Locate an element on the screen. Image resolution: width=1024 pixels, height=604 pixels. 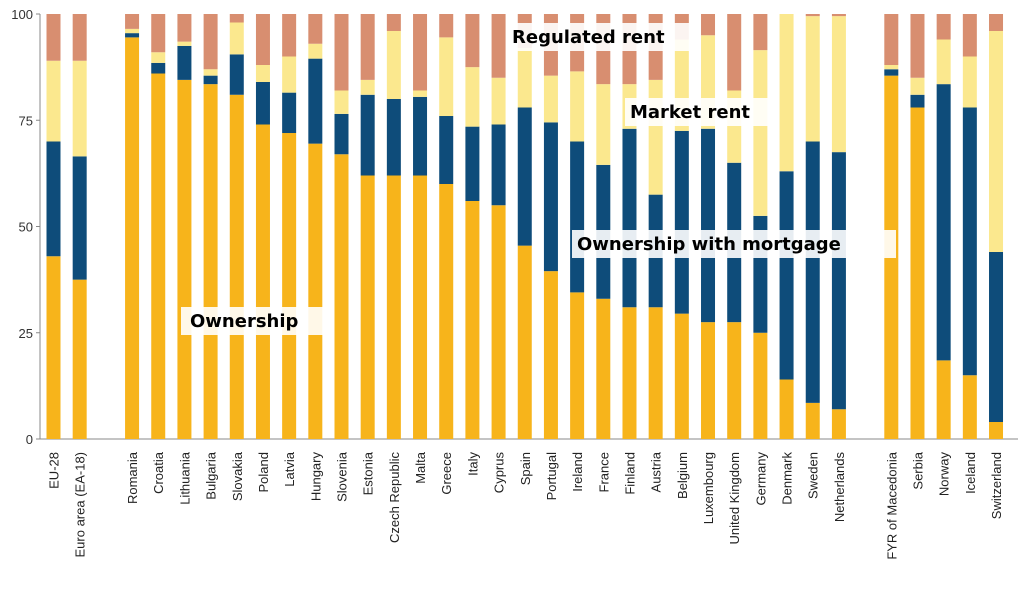
annotation-ownership: Ownership is located at coordinates (244, 321).